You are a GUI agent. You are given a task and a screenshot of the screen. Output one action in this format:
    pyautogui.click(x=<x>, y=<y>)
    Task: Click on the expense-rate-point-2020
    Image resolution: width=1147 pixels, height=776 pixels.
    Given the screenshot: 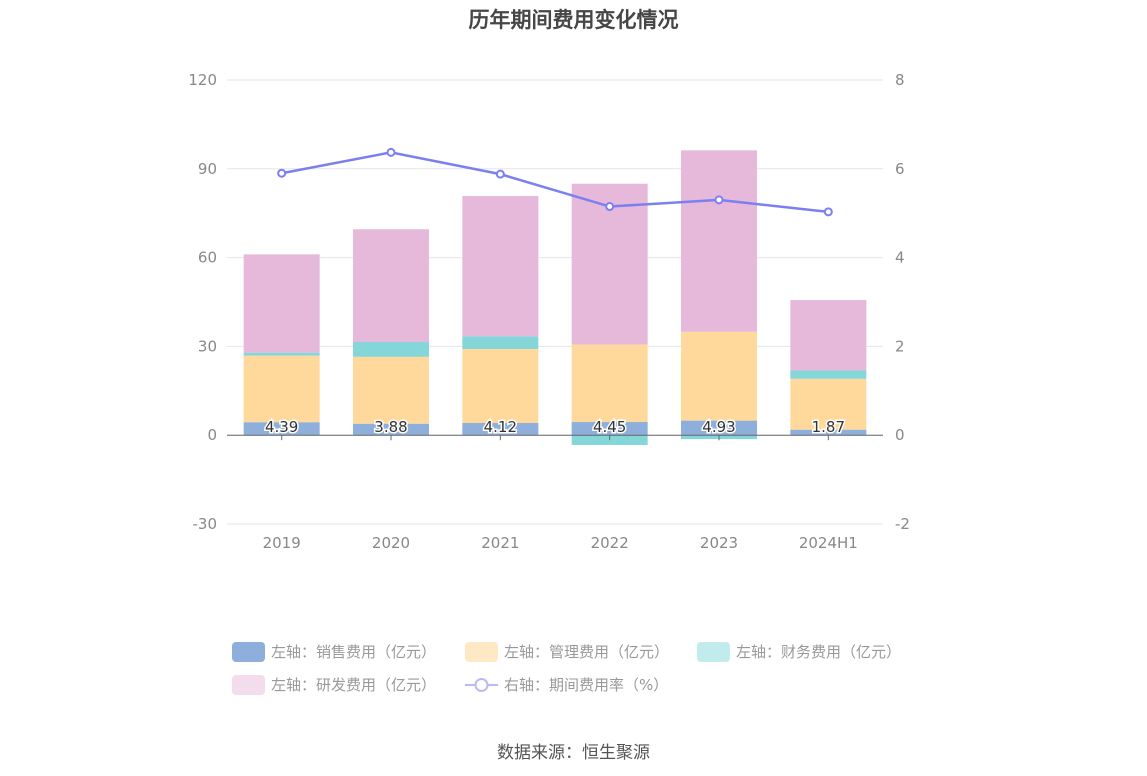 What is the action you would take?
    pyautogui.click(x=391, y=152)
    